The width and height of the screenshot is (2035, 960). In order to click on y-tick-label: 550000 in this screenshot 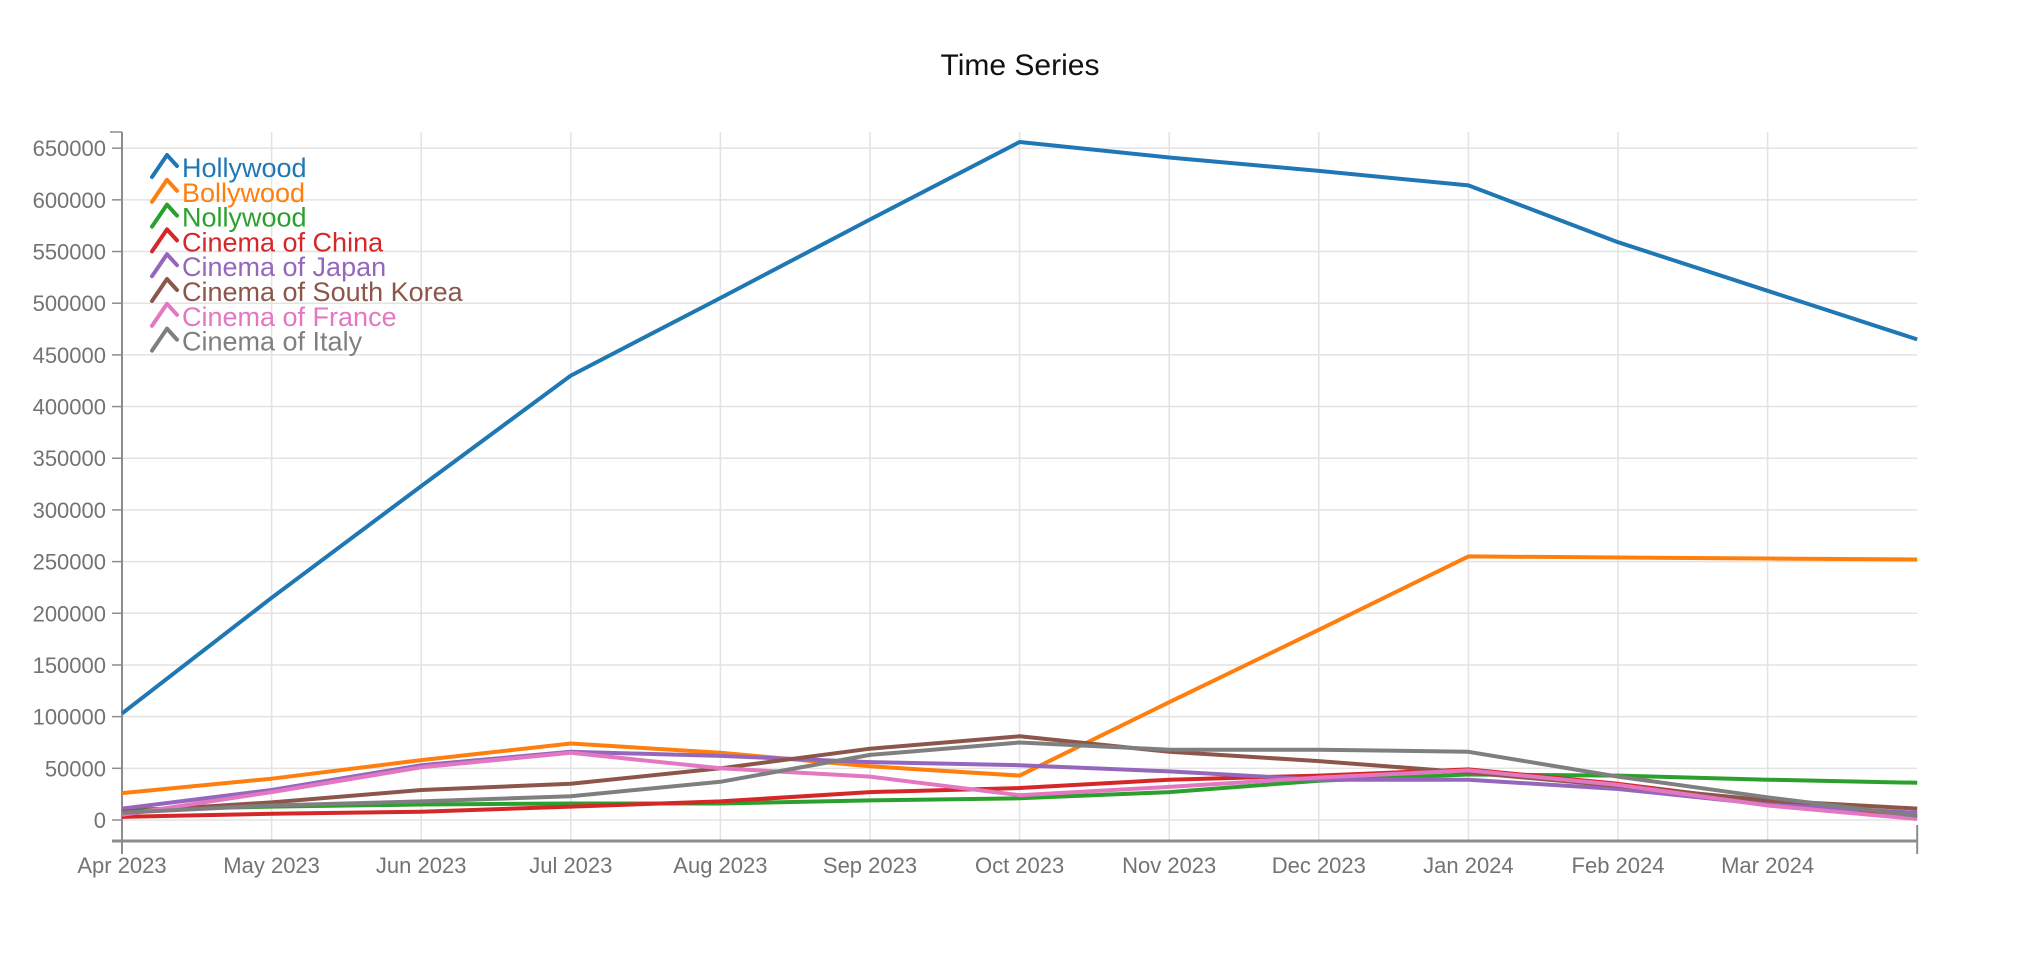, I will do `click(69, 252)`.